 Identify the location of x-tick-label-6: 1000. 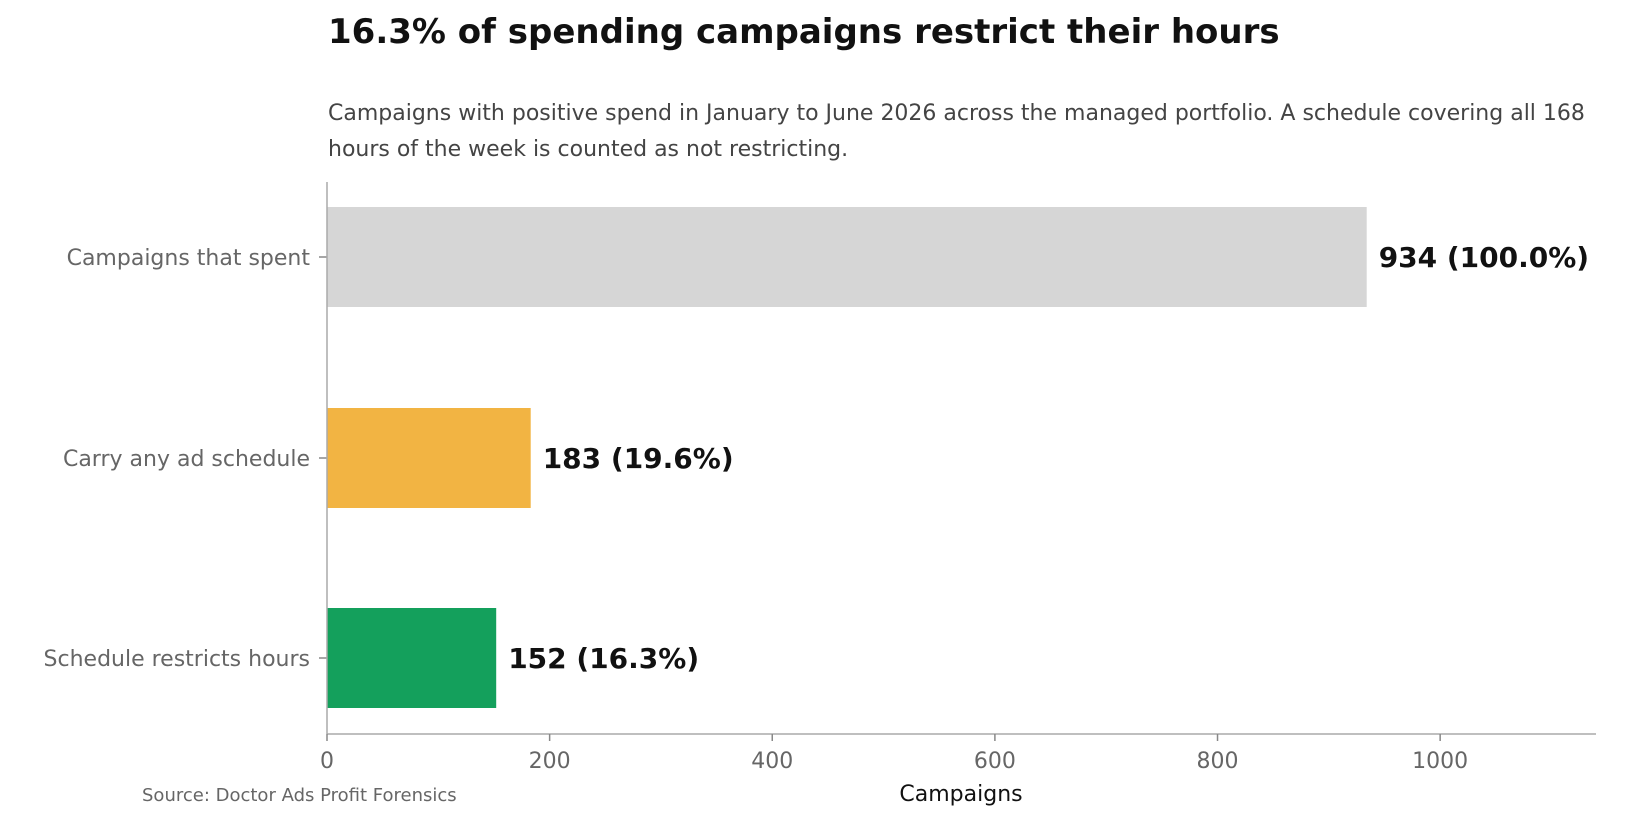
(1440, 761).